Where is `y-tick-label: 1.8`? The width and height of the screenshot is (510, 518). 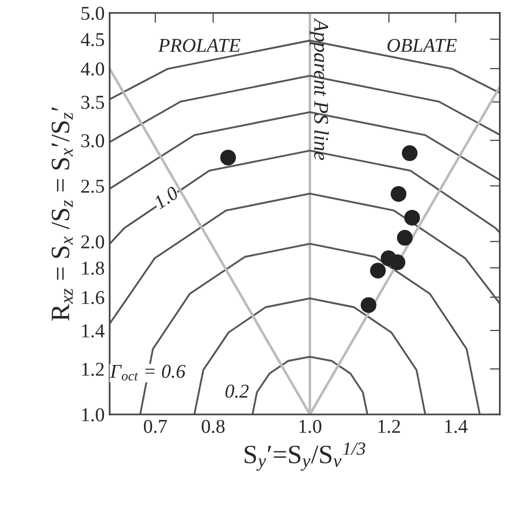 y-tick-label: 1.8 is located at coordinates (93, 268).